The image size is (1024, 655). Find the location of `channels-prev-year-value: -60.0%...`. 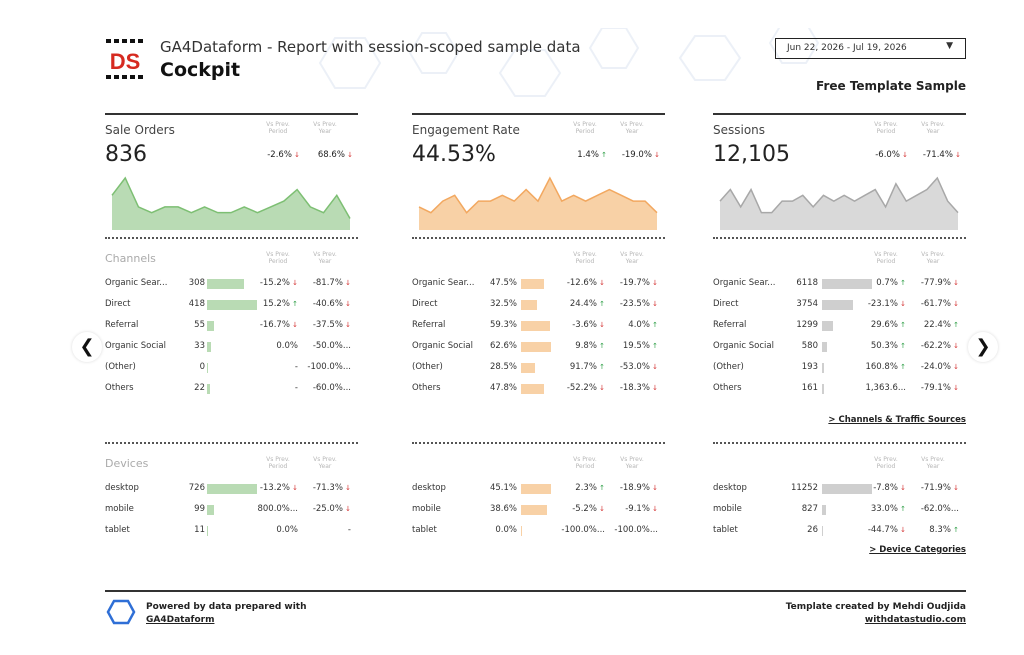

channels-prev-year-value: -60.0%... is located at coordinates (331, 388).